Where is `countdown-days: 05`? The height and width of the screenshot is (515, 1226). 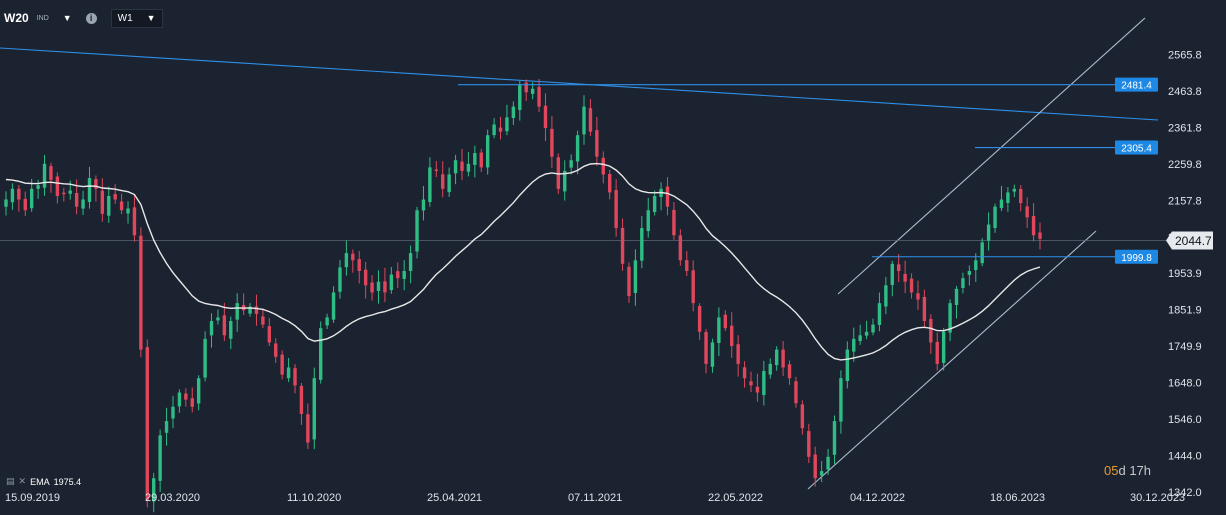 countdown-days: 05 is located at coordinates (1111, 470).